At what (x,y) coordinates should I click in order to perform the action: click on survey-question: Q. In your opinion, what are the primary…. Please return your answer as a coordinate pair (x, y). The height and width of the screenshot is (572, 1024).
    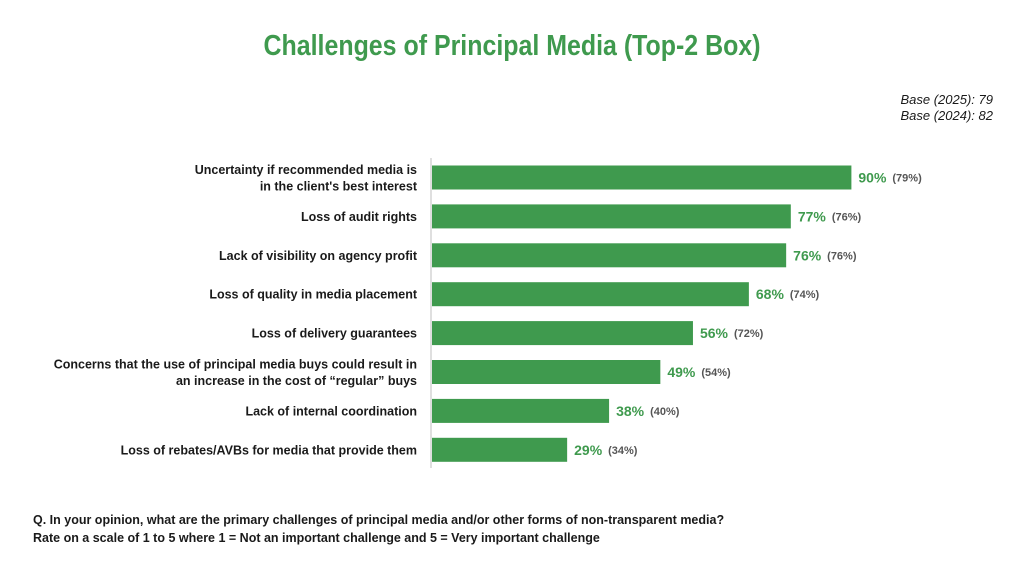
    Looking at the image, I should click on (378, 529).